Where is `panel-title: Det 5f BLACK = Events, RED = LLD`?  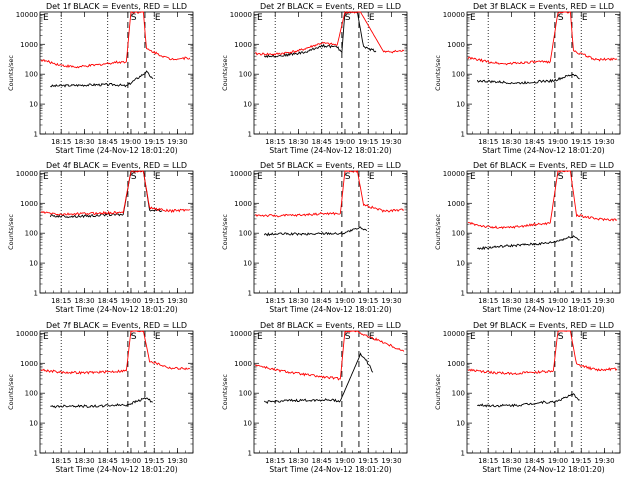 panel-title: Det 5f BLACK = Events, RED = LLD is located at coordinates (330, 165).